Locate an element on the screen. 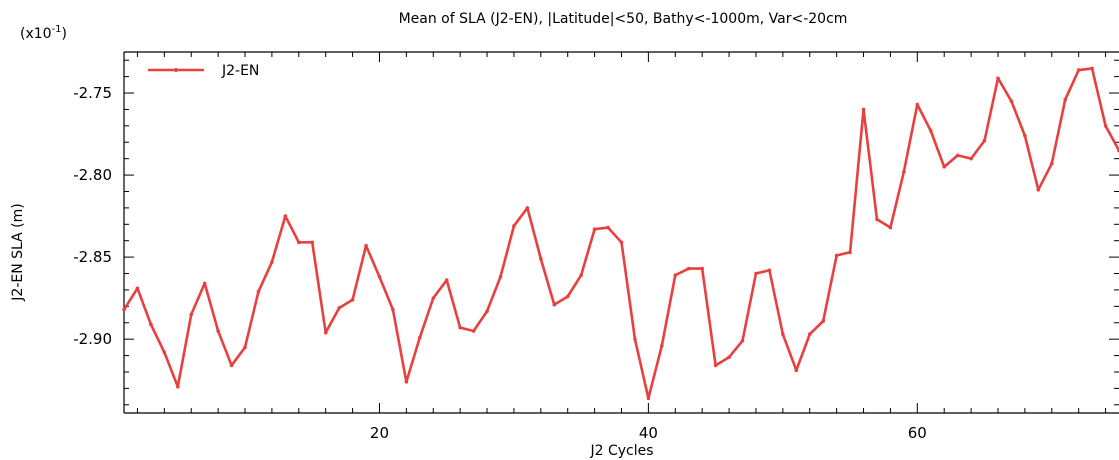 The height and width of the screenshot is (460, 1119). x-tick-label: 60 is located at coordinates (917, 433).